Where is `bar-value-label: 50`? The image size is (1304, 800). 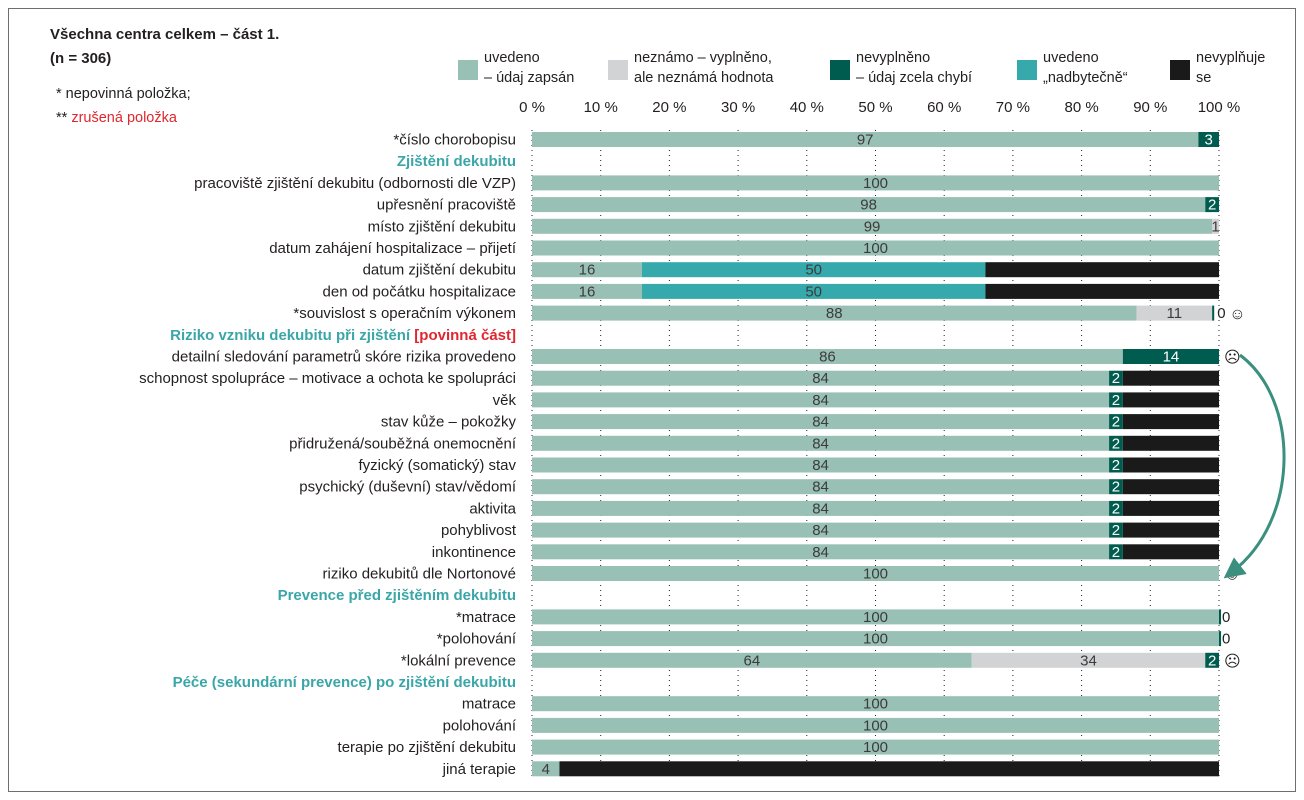
bar-value-label: 50 is located at coordinates (813, 291).